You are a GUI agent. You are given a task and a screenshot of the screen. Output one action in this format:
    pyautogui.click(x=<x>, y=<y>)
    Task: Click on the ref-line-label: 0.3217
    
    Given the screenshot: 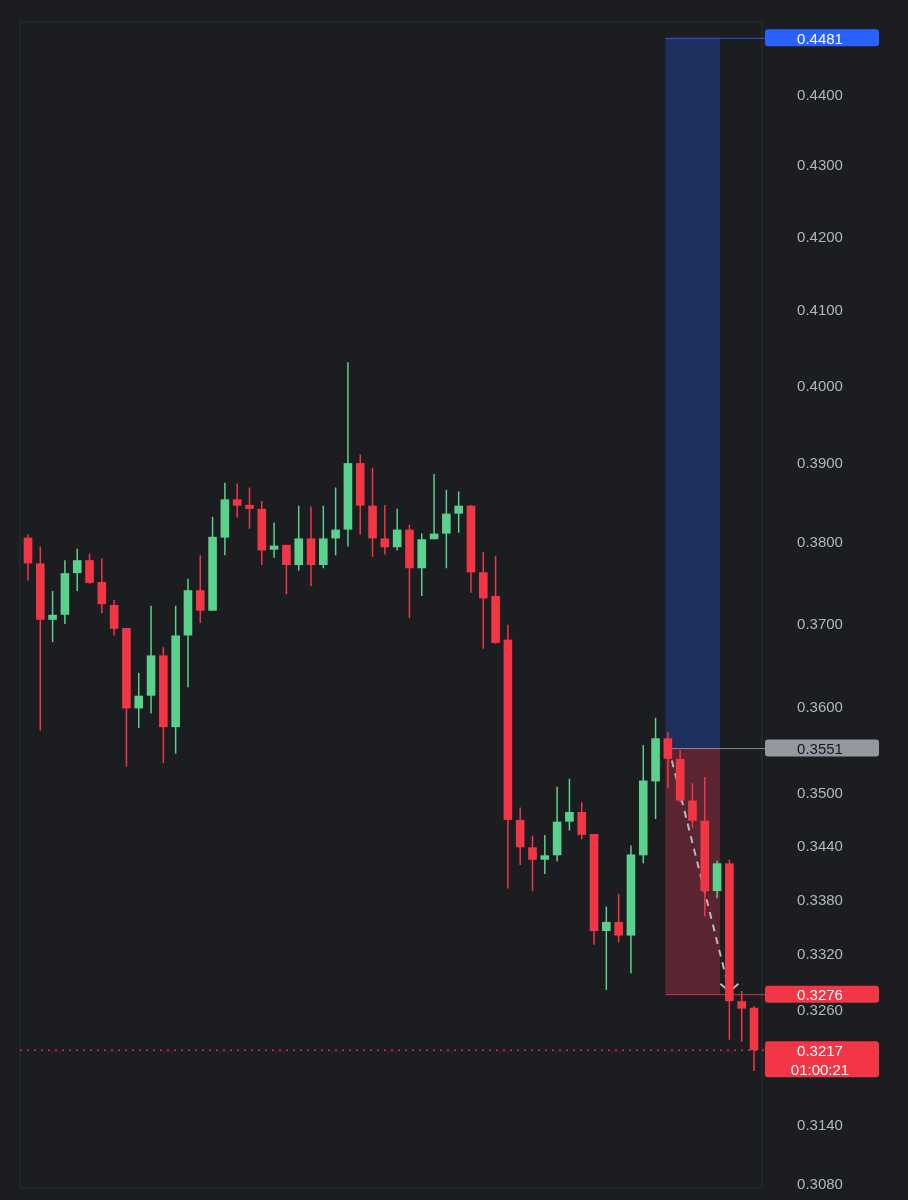 What is the action you would take?
    pyautogui.click(x=820, y=1050)
    